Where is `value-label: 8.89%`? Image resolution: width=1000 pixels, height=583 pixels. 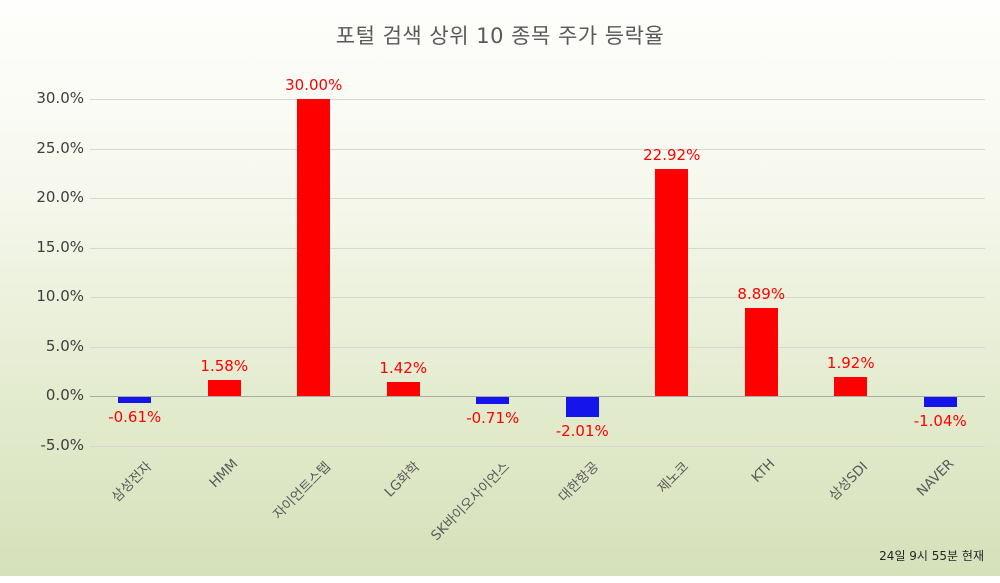 value-label: 8.89% is located at coordinates (761, 293).